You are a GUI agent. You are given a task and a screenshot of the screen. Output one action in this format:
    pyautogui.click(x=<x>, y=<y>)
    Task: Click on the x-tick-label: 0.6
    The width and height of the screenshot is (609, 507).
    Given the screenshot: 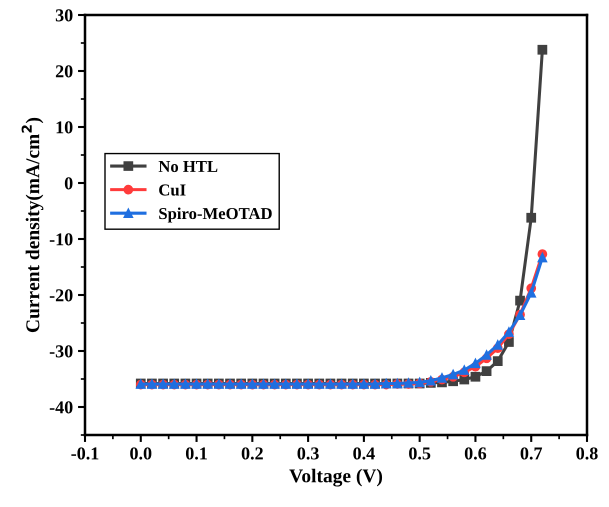 What is the action you would take?
    pyautogui.click(x=475, y=453)
    